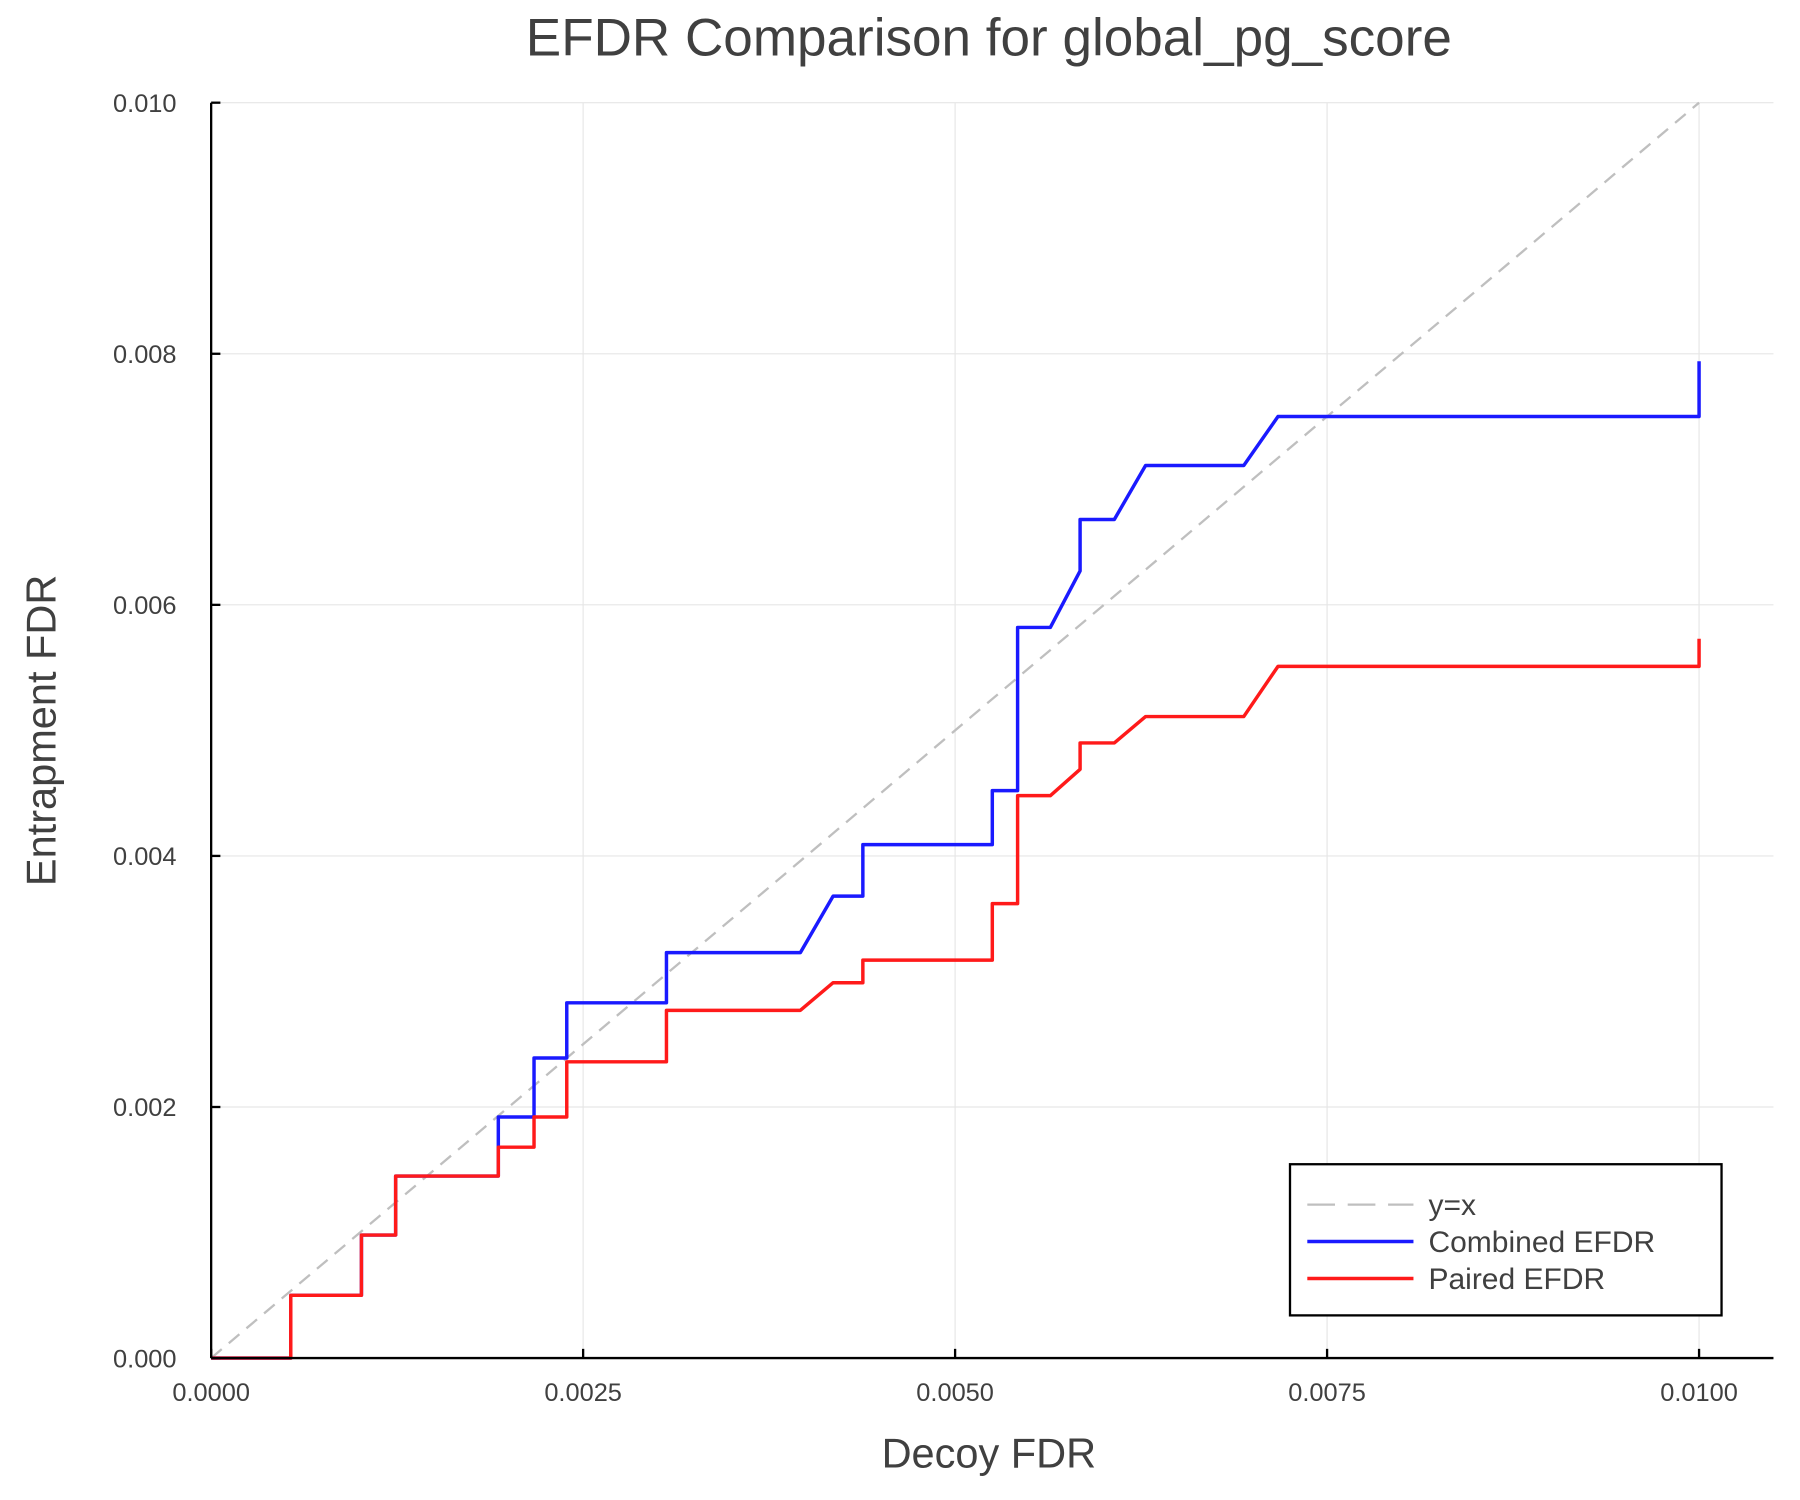 The image size is (1800, 1500). I want to click on legend-label: y=x, so click(1452, 1205).